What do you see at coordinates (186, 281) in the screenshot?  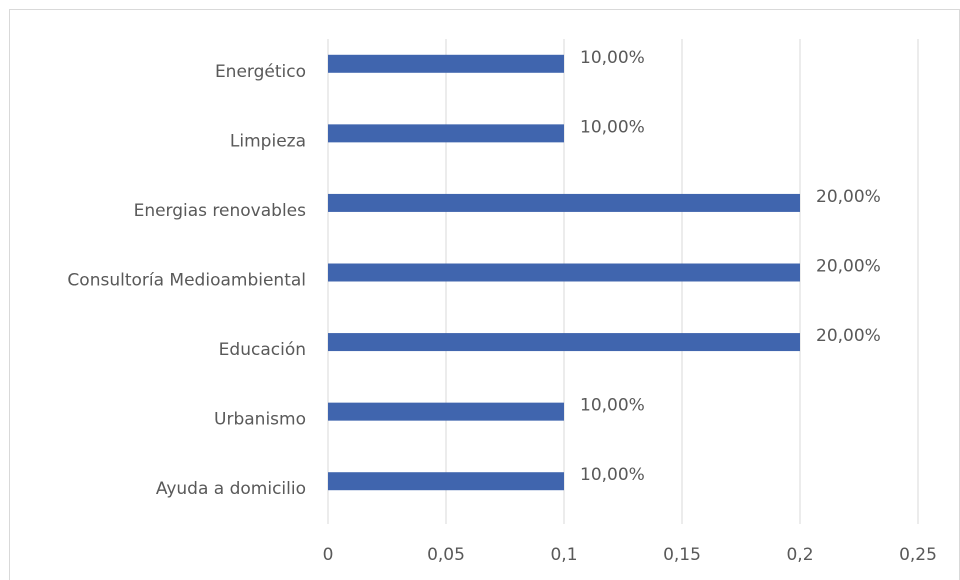 I see `y-tick-label: Consultoría Medioambiental` at bounding box center [186, 281].